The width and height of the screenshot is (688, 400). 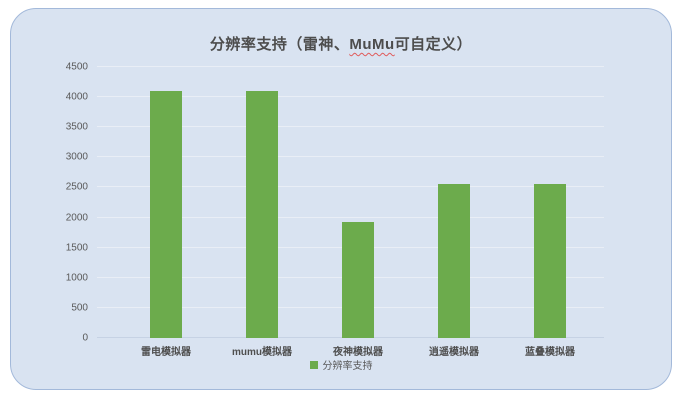 What do you see at coordinates (262, 214) in the screenshot?
I see `bar-mumu模拟器` at bounding box center [262, 214].